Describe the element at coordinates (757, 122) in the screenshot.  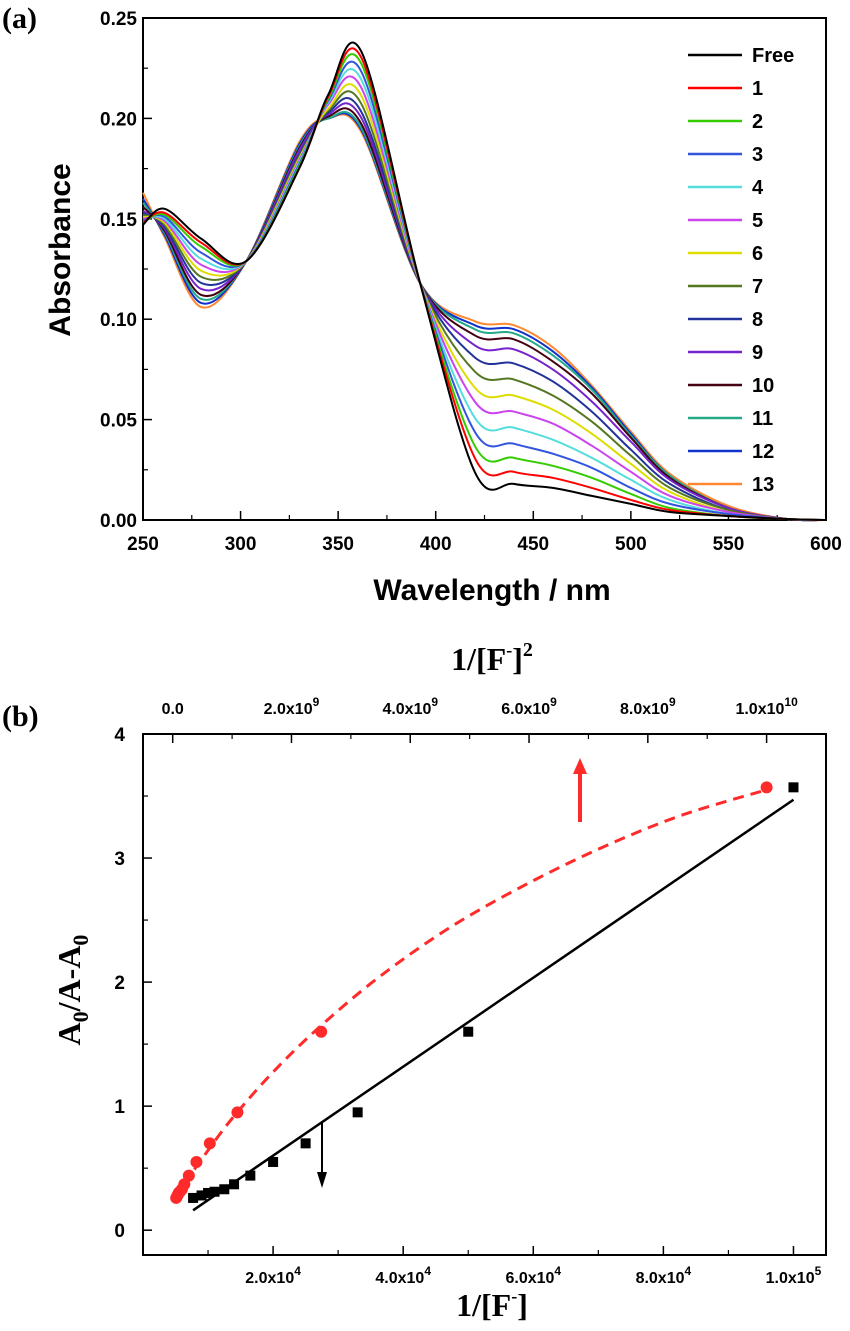
I see `a-legend-label: 2` at that location.